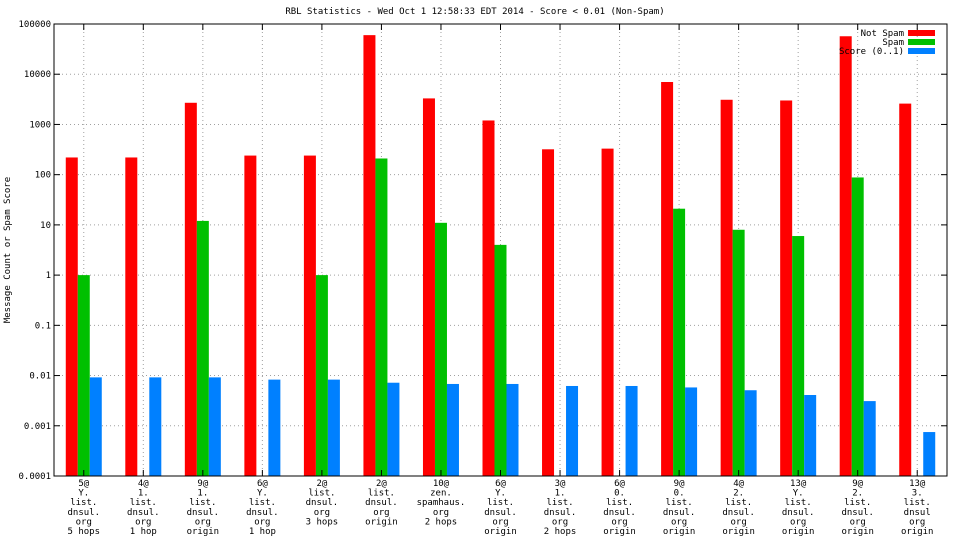 This screenshot has width=960, height=540. I want to click on x-tick-label-line: dnsul, so click(917, 513).